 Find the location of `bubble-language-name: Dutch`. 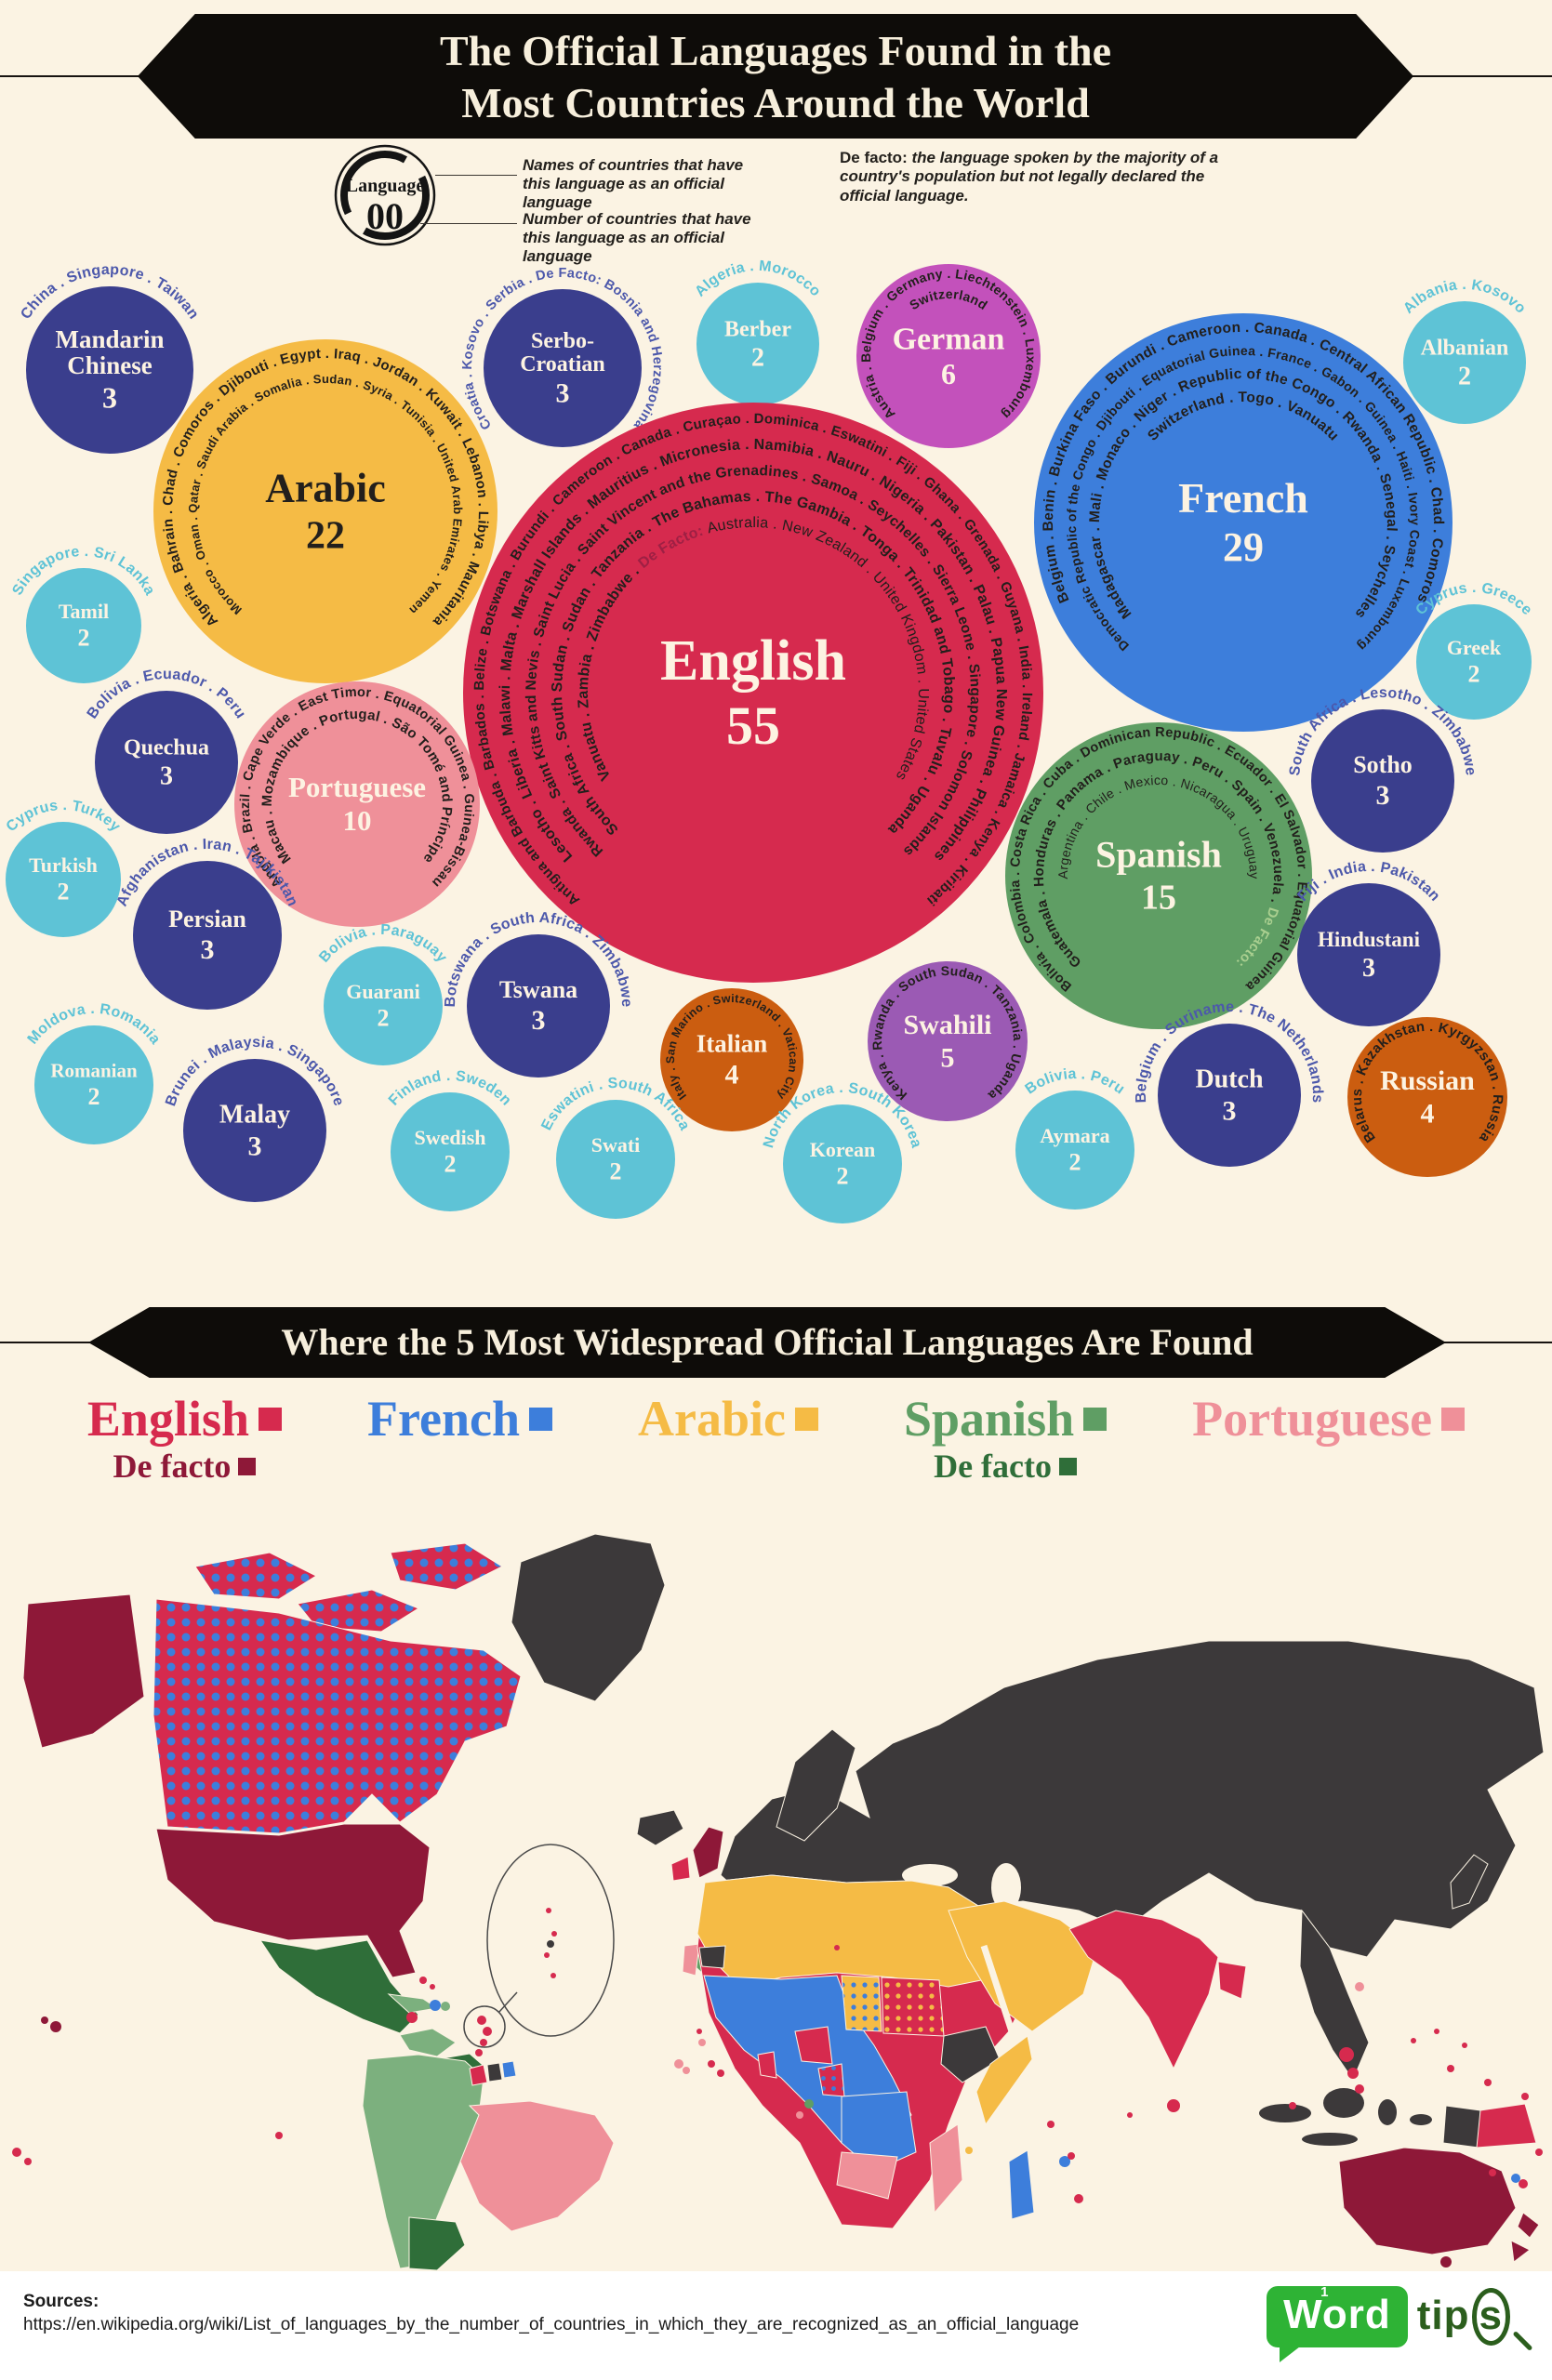

bubble-language-name: Dutch is located at coordinates (1229, 1079).